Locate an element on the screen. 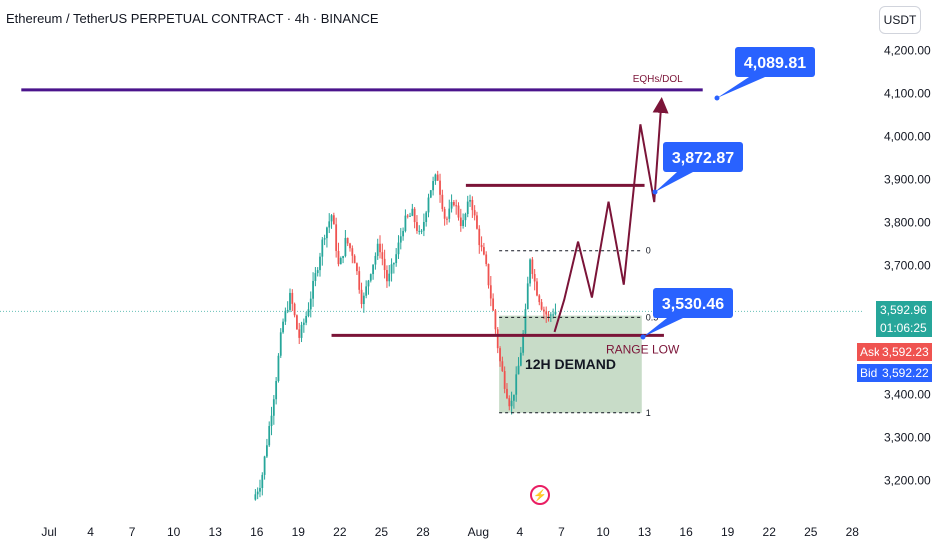 The height and width of the screenshot is (550, 932). projection-path is located at coordinates (611, 214).